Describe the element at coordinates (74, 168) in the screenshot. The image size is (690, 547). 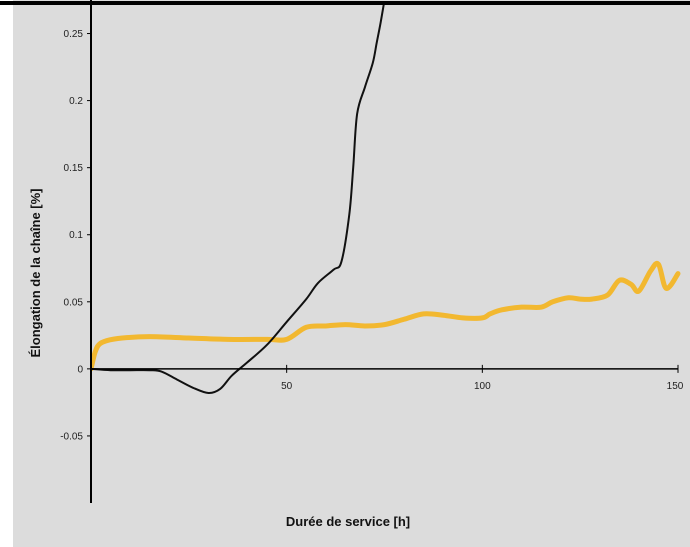
I see `y-tick-label: 0.15` at that location.